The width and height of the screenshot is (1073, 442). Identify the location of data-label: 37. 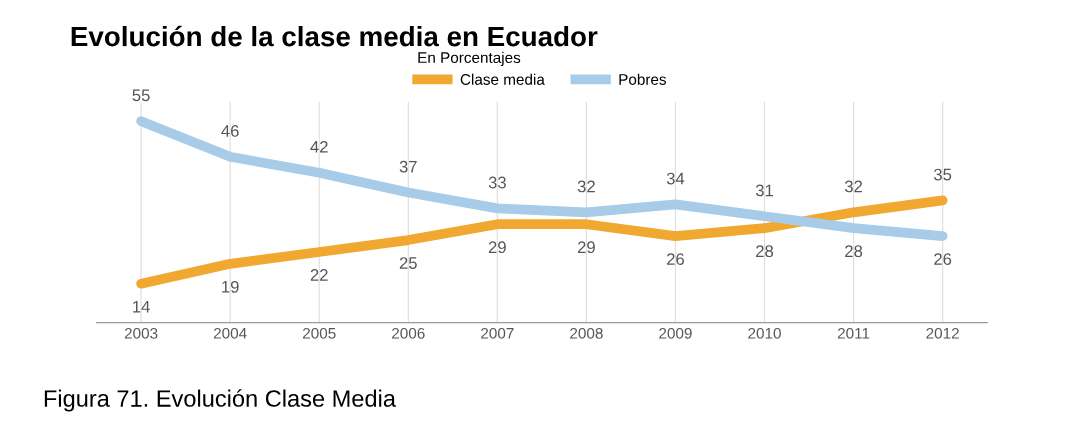
(408, 166).